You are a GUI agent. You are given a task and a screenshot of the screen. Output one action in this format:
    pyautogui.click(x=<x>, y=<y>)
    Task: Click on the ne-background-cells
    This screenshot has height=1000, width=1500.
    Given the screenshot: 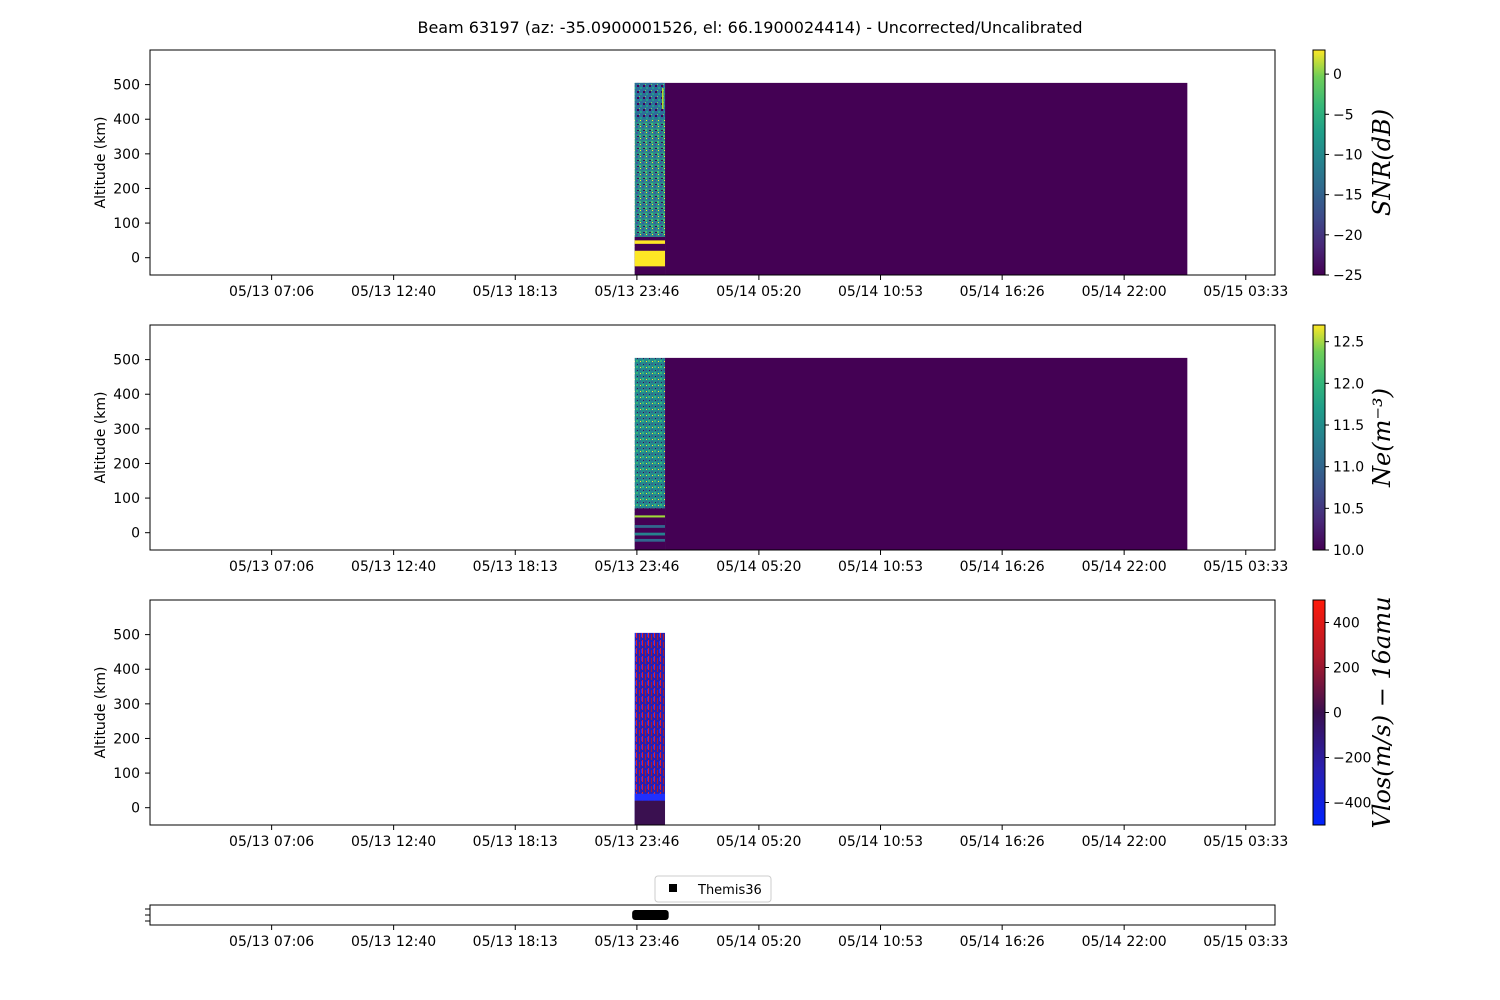 What is the action you would take?
    pyautogui.click(x=926, y=453)
    